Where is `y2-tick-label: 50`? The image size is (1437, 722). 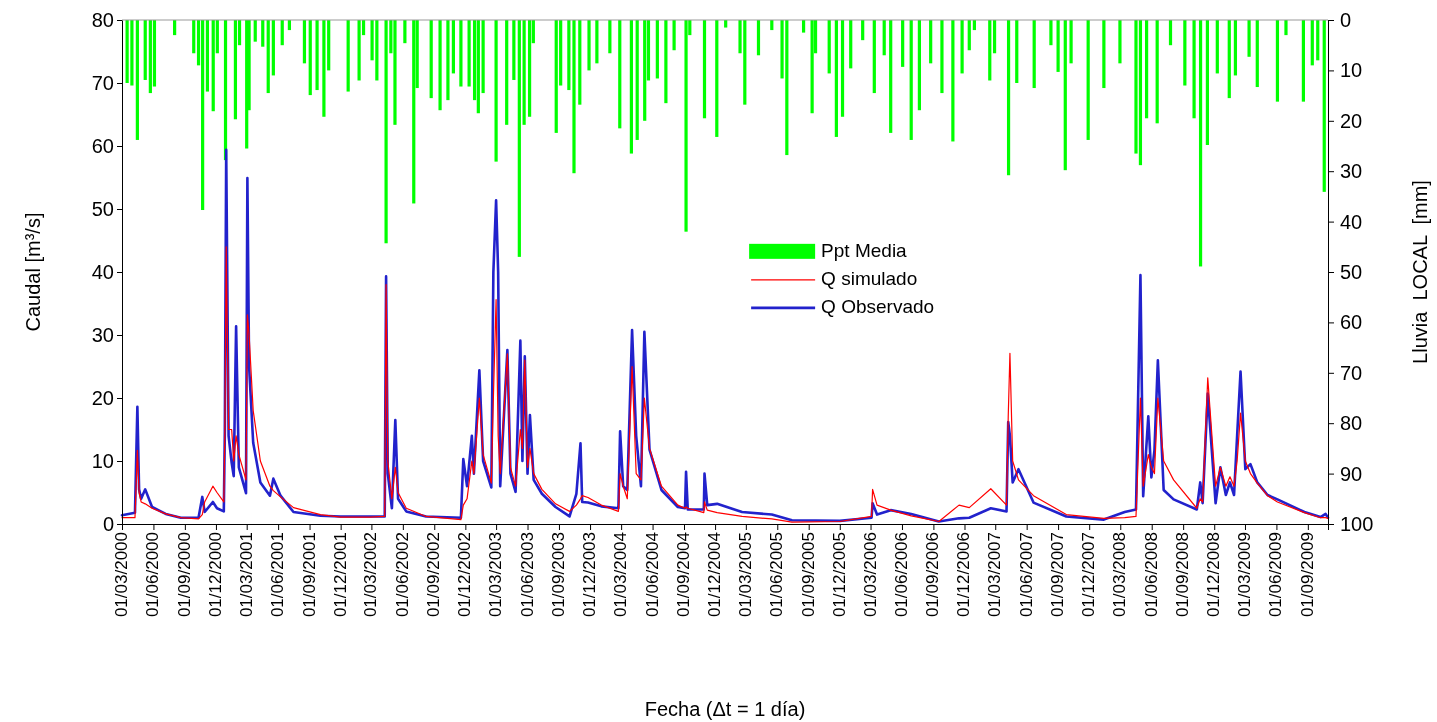 y2-tick-label: 50 is located at coordinates (1351, 271).